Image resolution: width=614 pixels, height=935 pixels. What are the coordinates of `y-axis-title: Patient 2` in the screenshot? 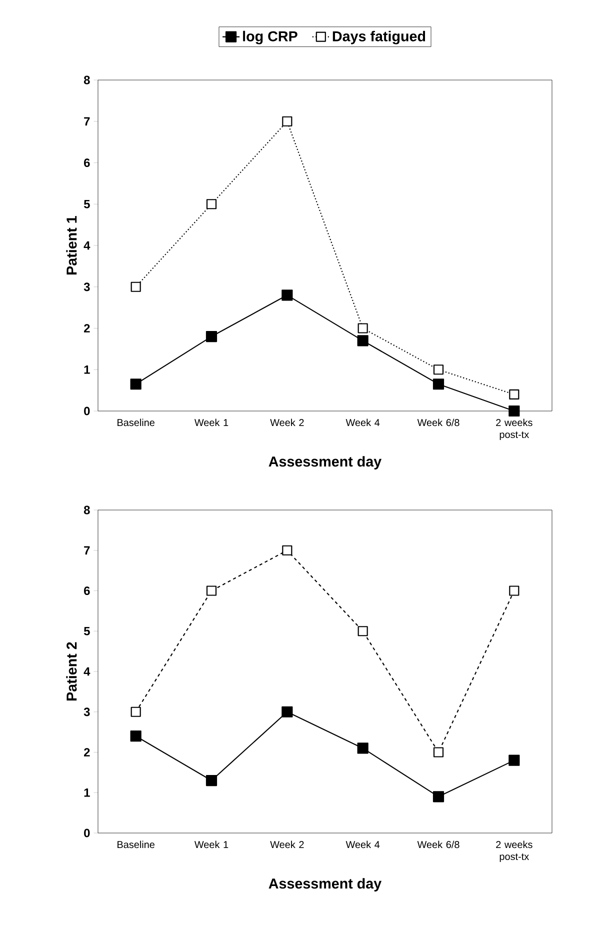 It's located at (71, 671).